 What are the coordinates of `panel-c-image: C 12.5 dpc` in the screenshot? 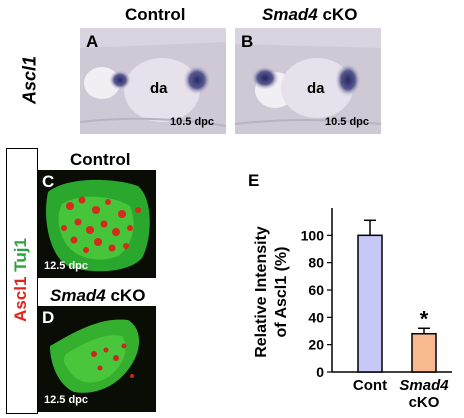 It's located at (97, 224).